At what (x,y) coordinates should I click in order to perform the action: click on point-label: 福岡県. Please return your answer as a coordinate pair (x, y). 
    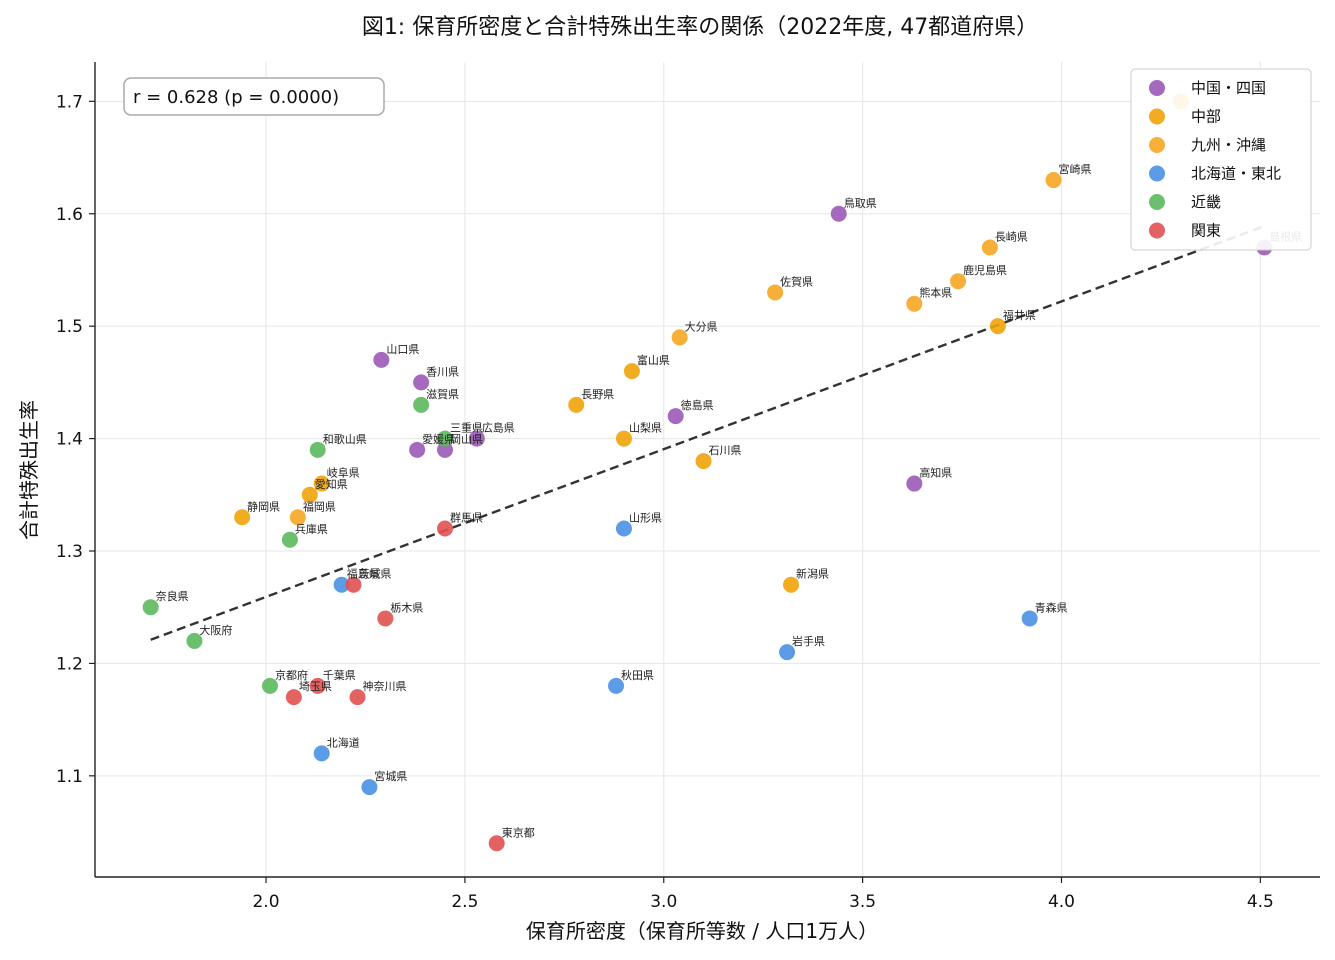
    Looking at the image, I should click on (319, 506).